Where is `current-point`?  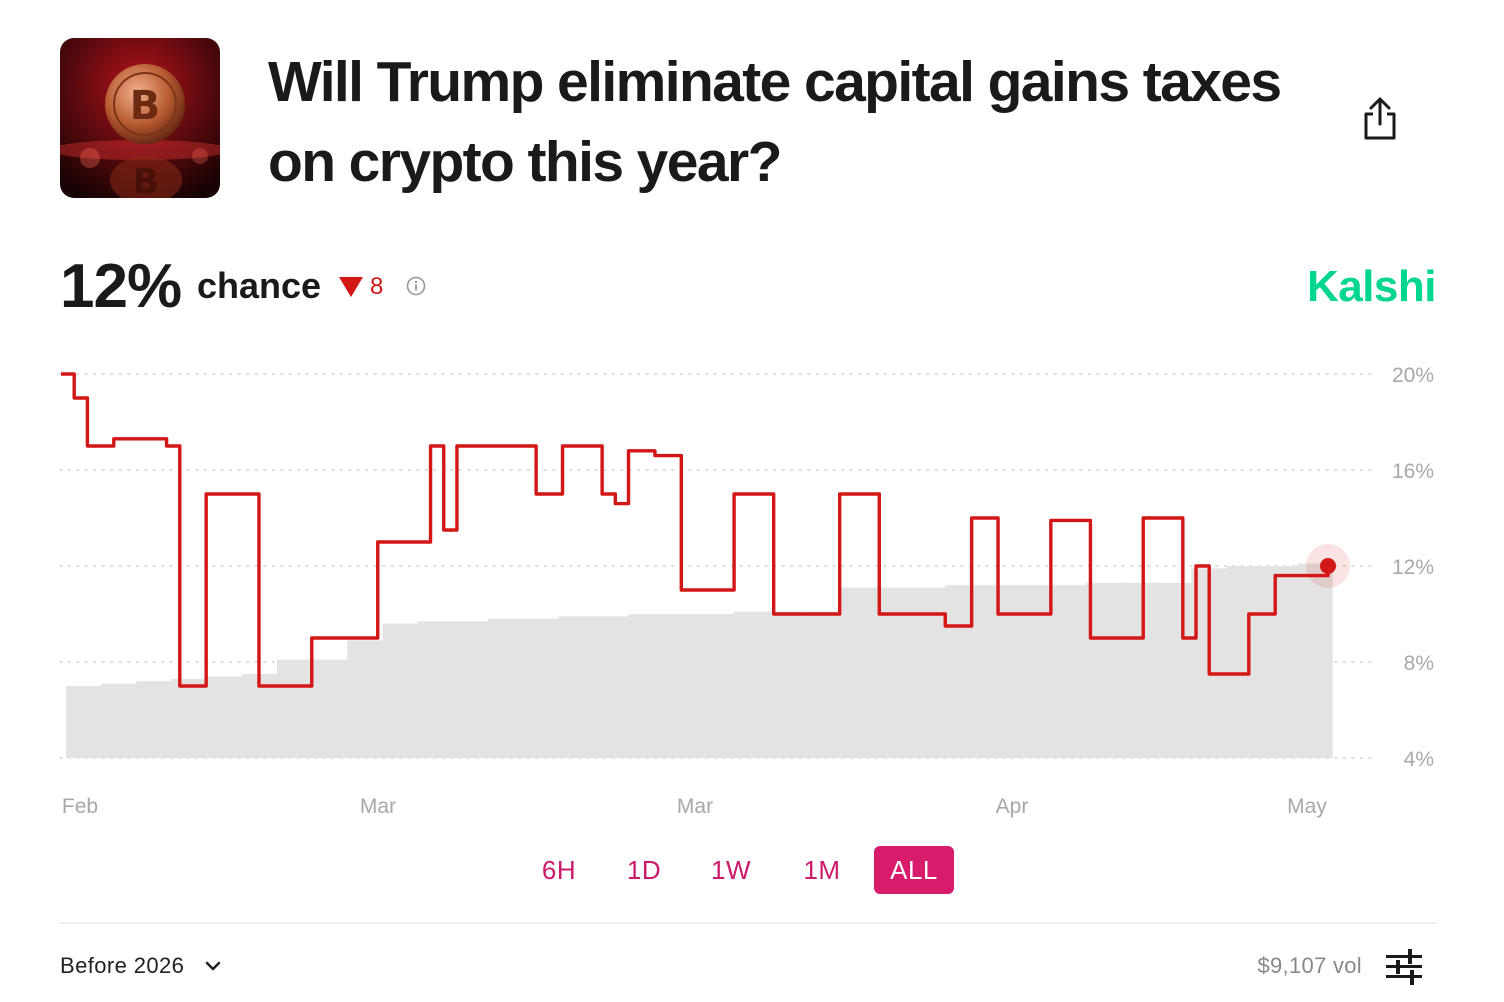 current-point is located at coordinates (1328, 566).